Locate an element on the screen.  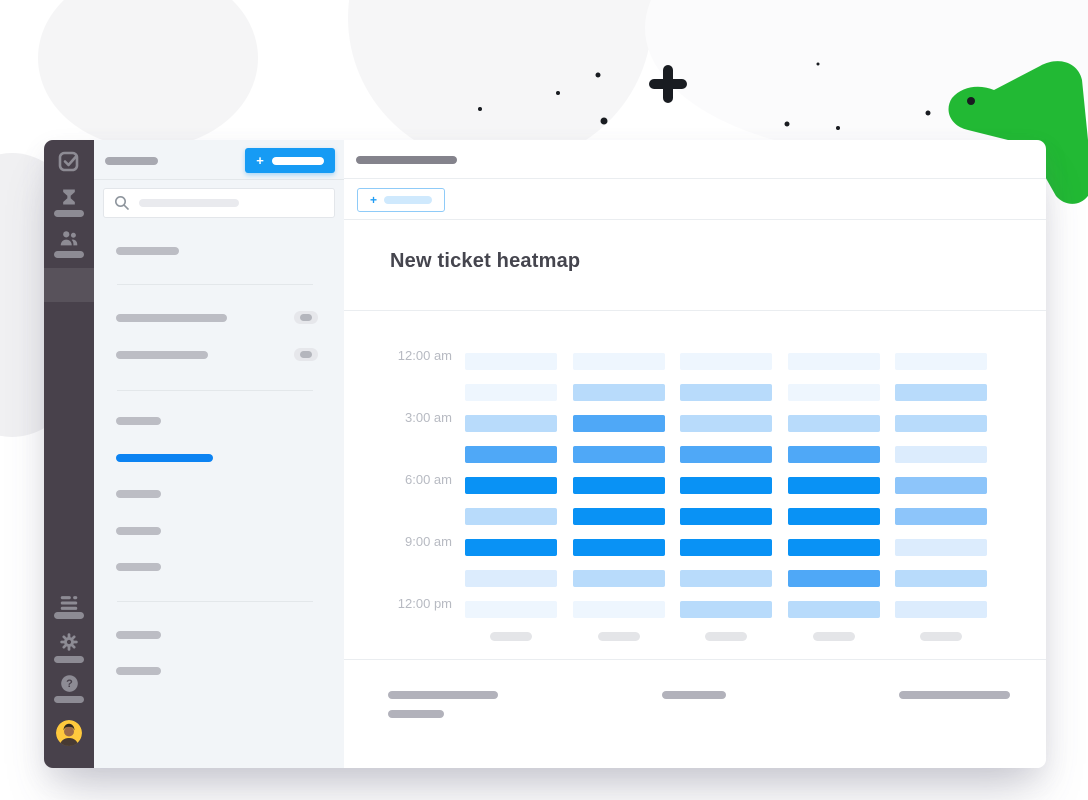
sidebar-nav-item-active is located at coordinates (164, 458).